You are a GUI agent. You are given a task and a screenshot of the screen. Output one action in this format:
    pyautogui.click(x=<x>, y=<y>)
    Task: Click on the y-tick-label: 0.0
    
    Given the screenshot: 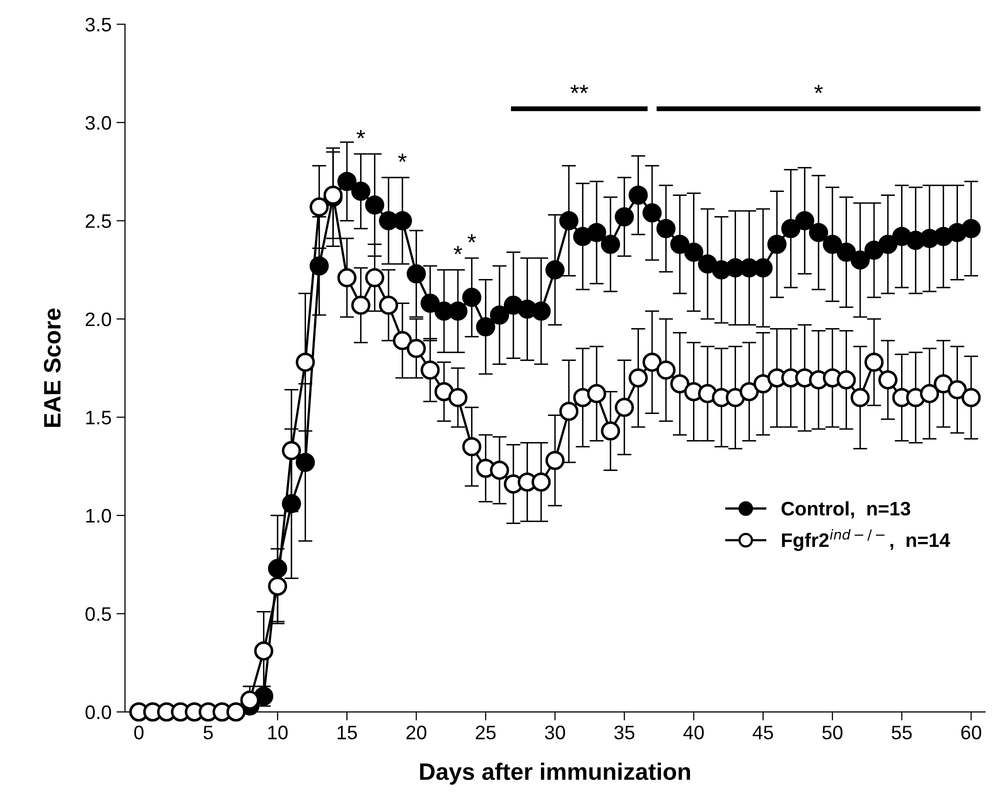 What is the action you would take?
    pyautogui.click(x=99, y=712)
    